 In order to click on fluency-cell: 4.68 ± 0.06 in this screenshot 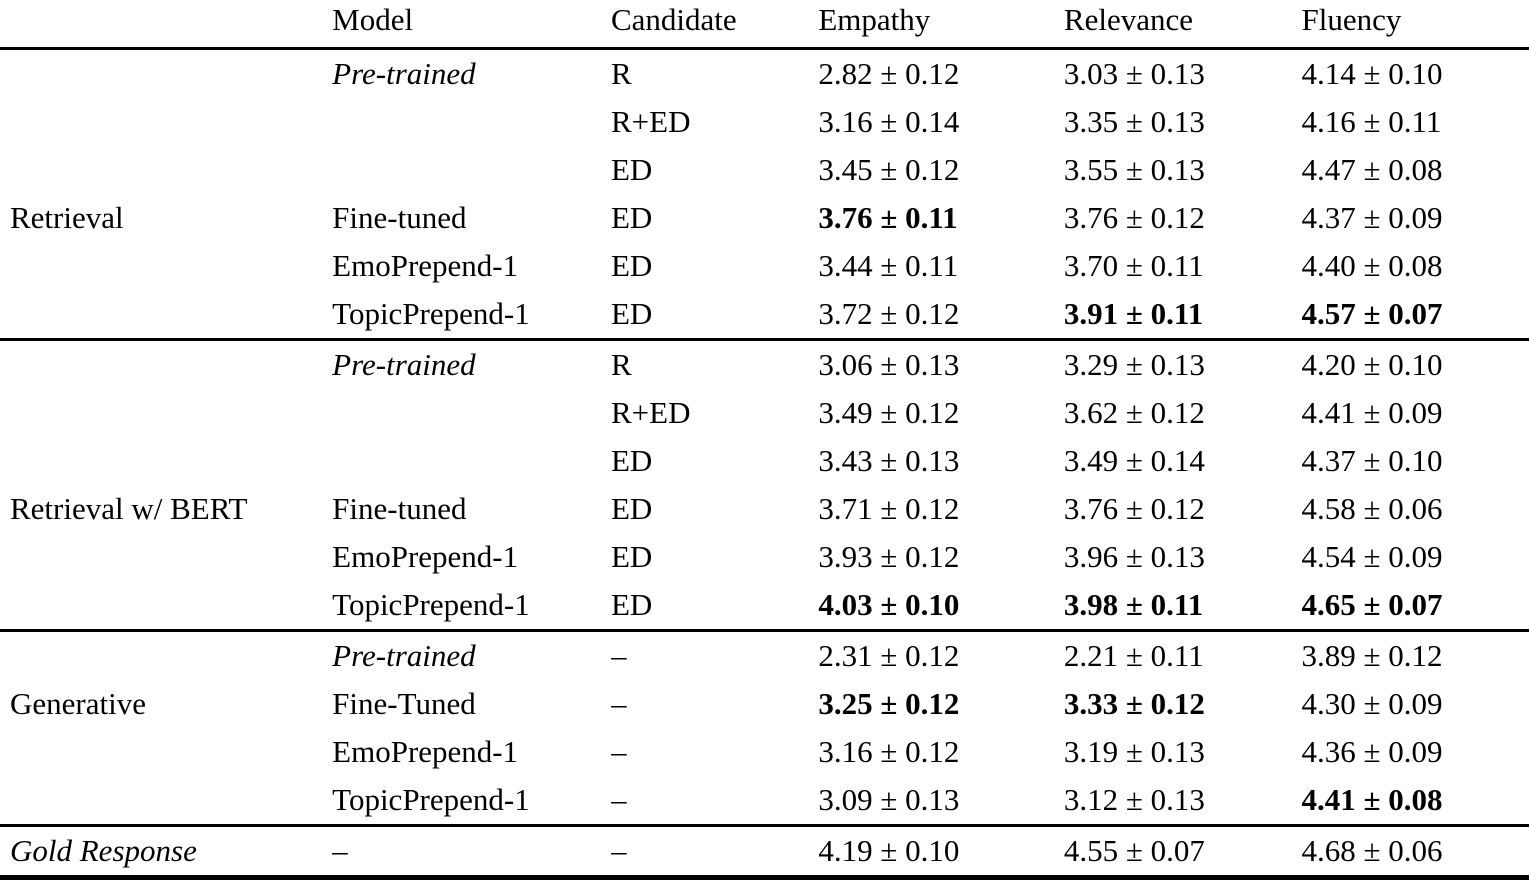, I will do `click(1415, 851)`.